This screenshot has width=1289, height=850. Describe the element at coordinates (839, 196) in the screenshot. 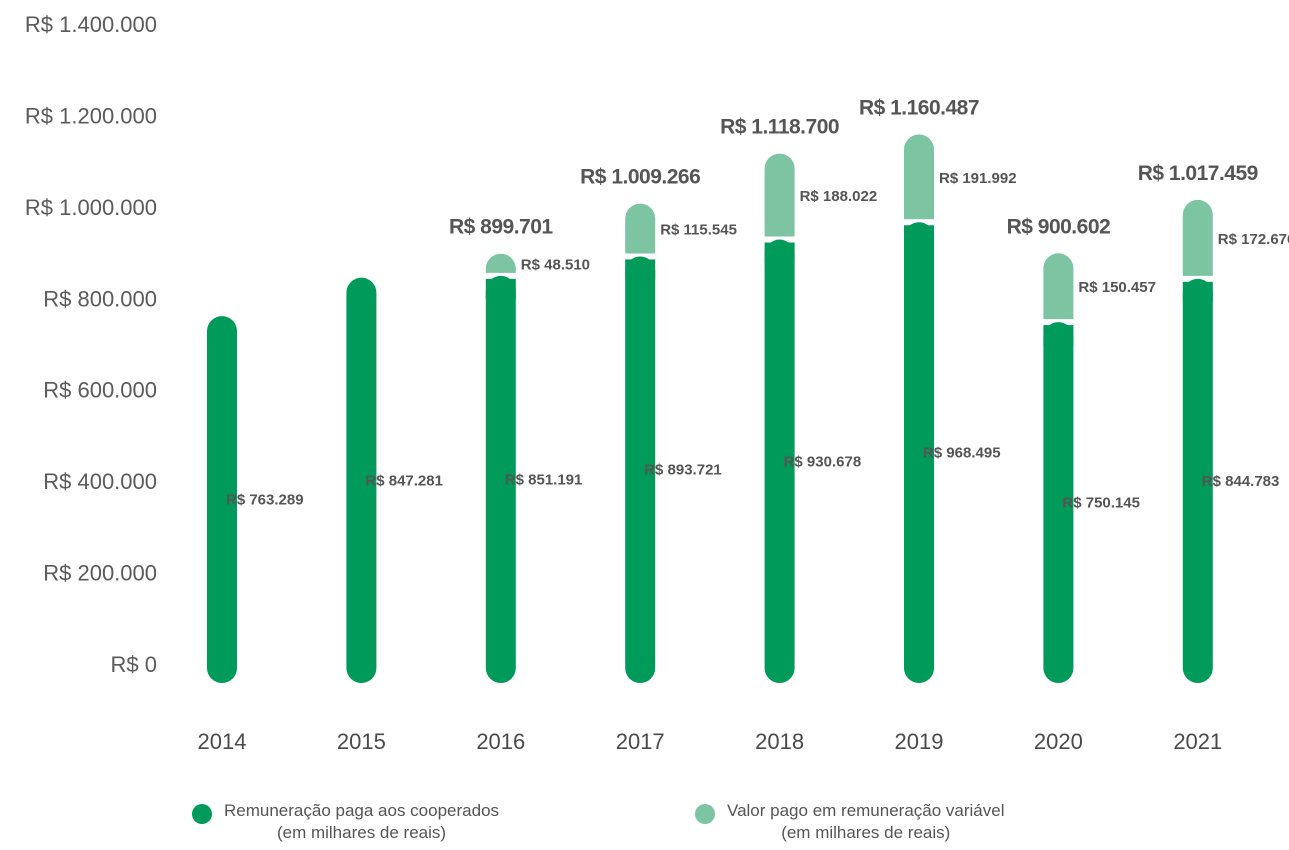

I see `data-label-variavel: R$ 188.022` at that location.